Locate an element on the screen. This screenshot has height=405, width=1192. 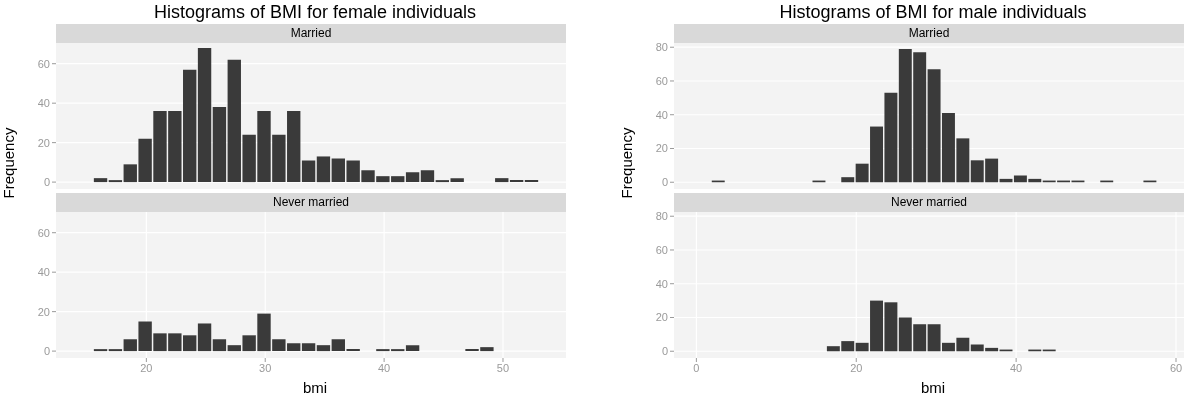
x-tick-label: 30 is located at coordinates (265, 367).